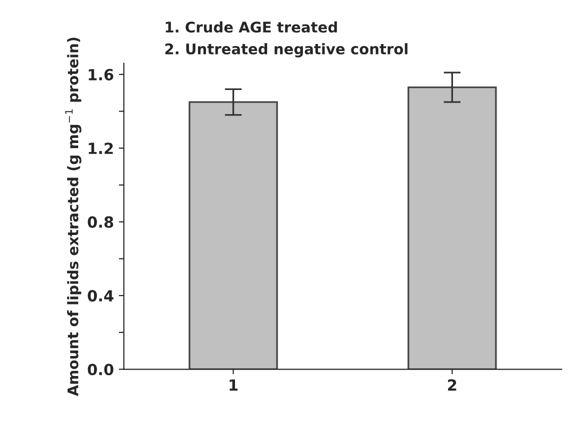 Image resolution: width=576 pixels, height=437 pixels. I want to click on y-tick-label: 0.4, so click(101, 296).